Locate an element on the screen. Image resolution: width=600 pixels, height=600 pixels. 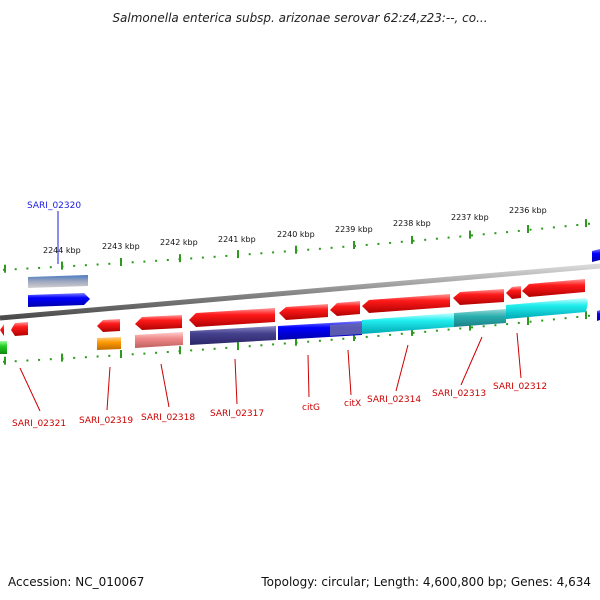
feature-bar-cyan-left is located at coordinates (408, 323).